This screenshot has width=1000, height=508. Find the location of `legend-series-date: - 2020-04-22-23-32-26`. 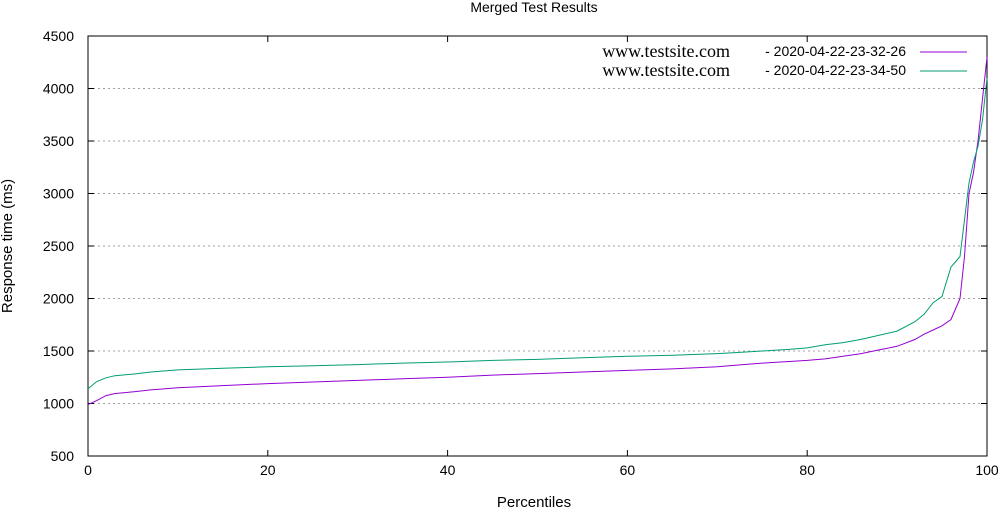

legend-series-date: - 2020-04-22-23-32-26 is located at coordinates (835, 51).